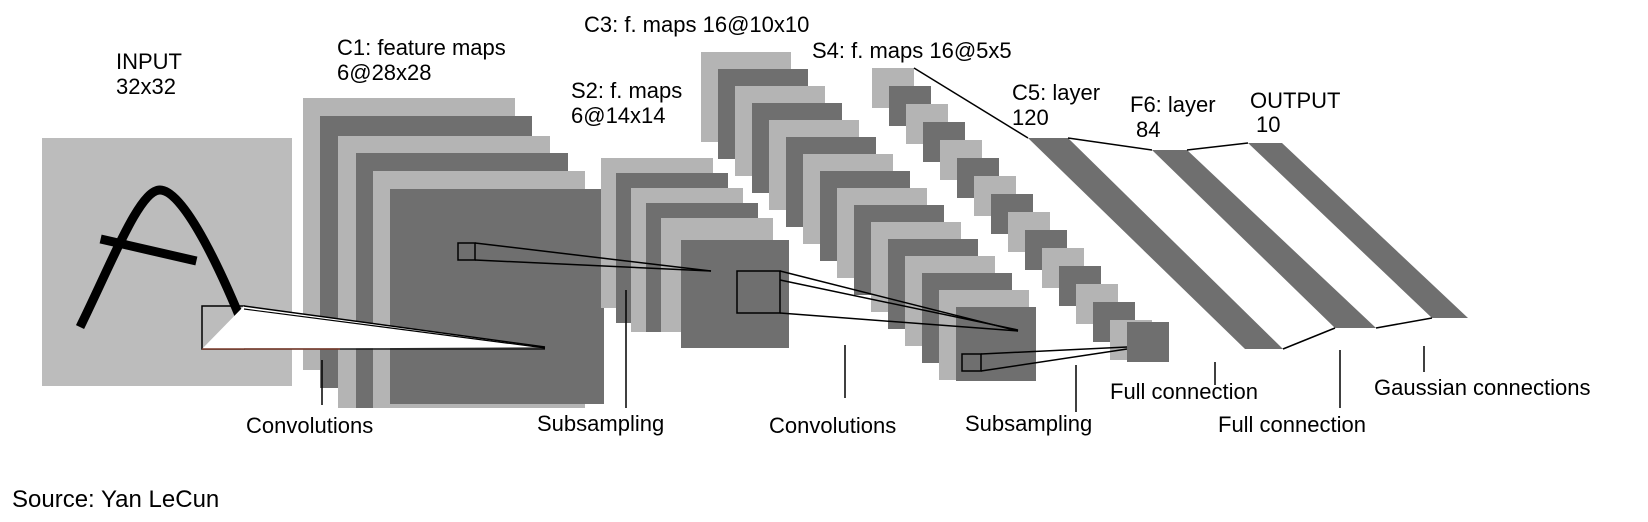 The height and width of the screenshot is (522, 1648). I want to click on s4-label: S4: f. maps 16@5x5, so click(912, 50).